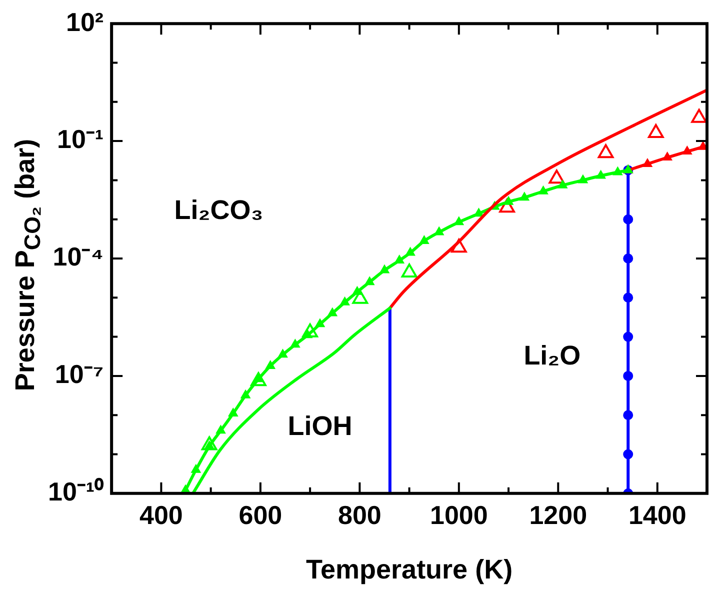 The image size is (717, 601). What do you see at coordinates (161, 515) in the screenshot?
I see `x-tick-label: 400` at bounding box center [161, 515].